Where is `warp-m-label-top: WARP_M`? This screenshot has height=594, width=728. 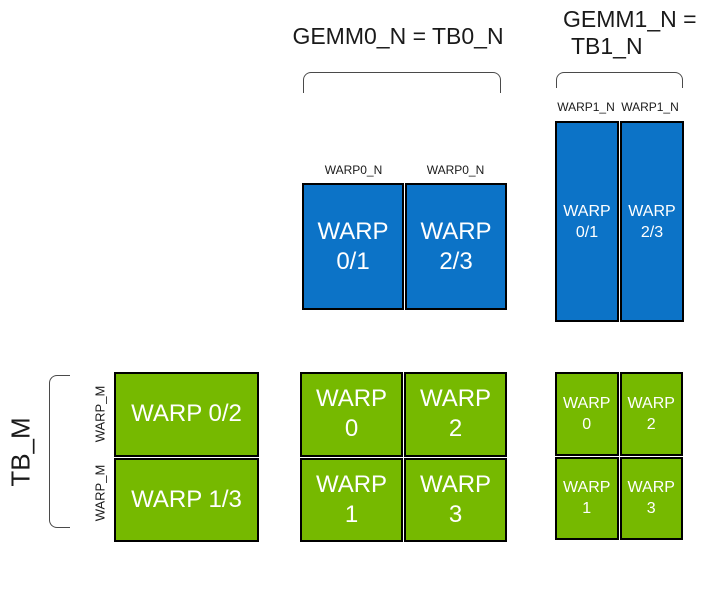
warp-m-label-top: WARP_M is located at coordinates (100, 414).